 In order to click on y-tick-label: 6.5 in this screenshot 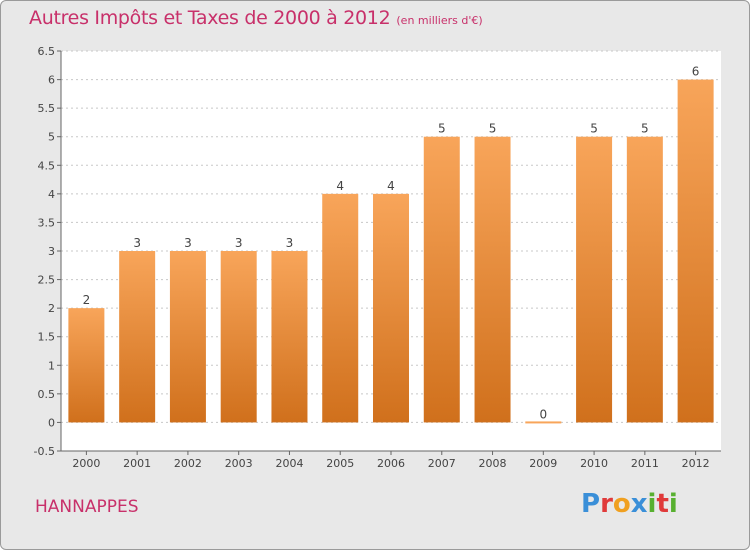, I will do `click(47, 51)`.